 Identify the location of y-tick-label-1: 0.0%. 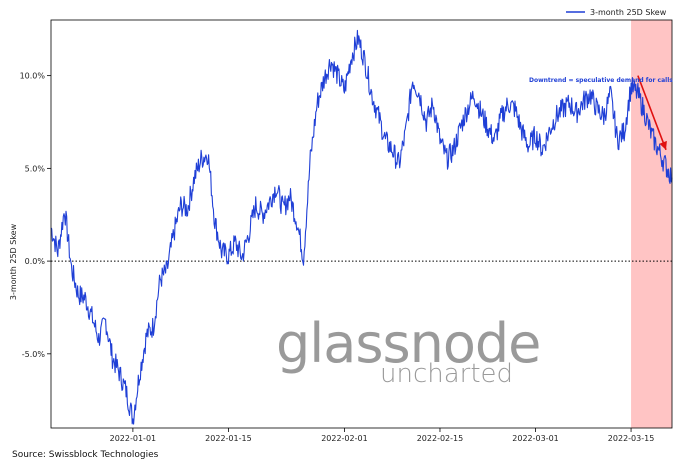
(35, 261).